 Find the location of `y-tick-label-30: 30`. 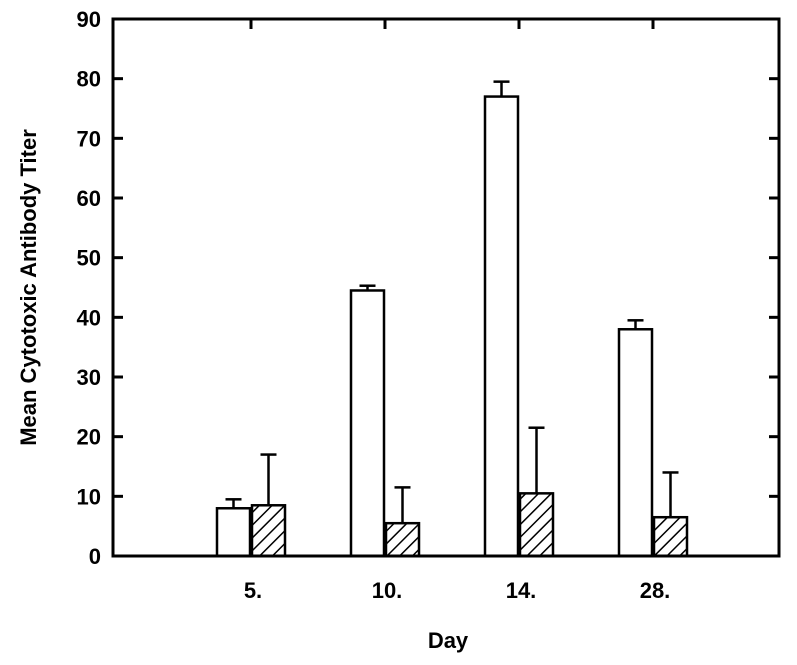

y-tick-label-30: 30 is located at coordinates (89, 377).